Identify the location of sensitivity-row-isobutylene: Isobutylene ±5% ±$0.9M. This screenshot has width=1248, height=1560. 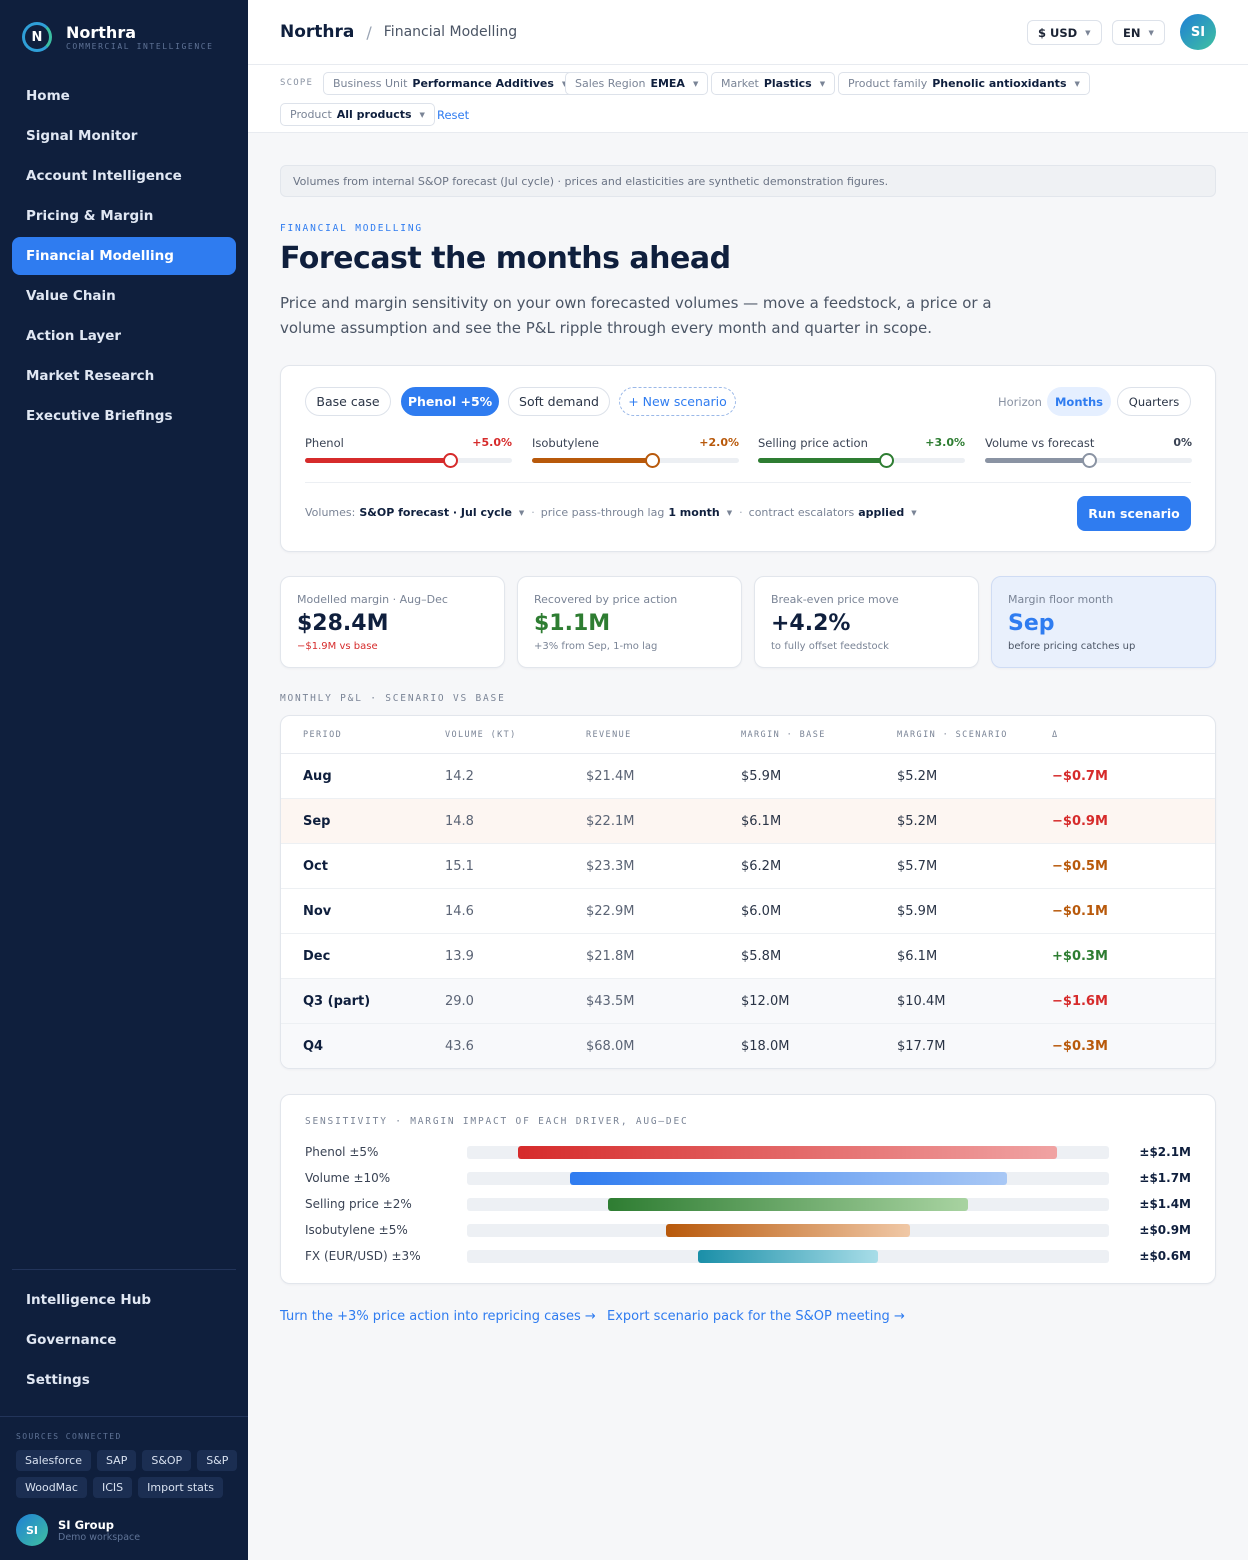
(748, 1230).